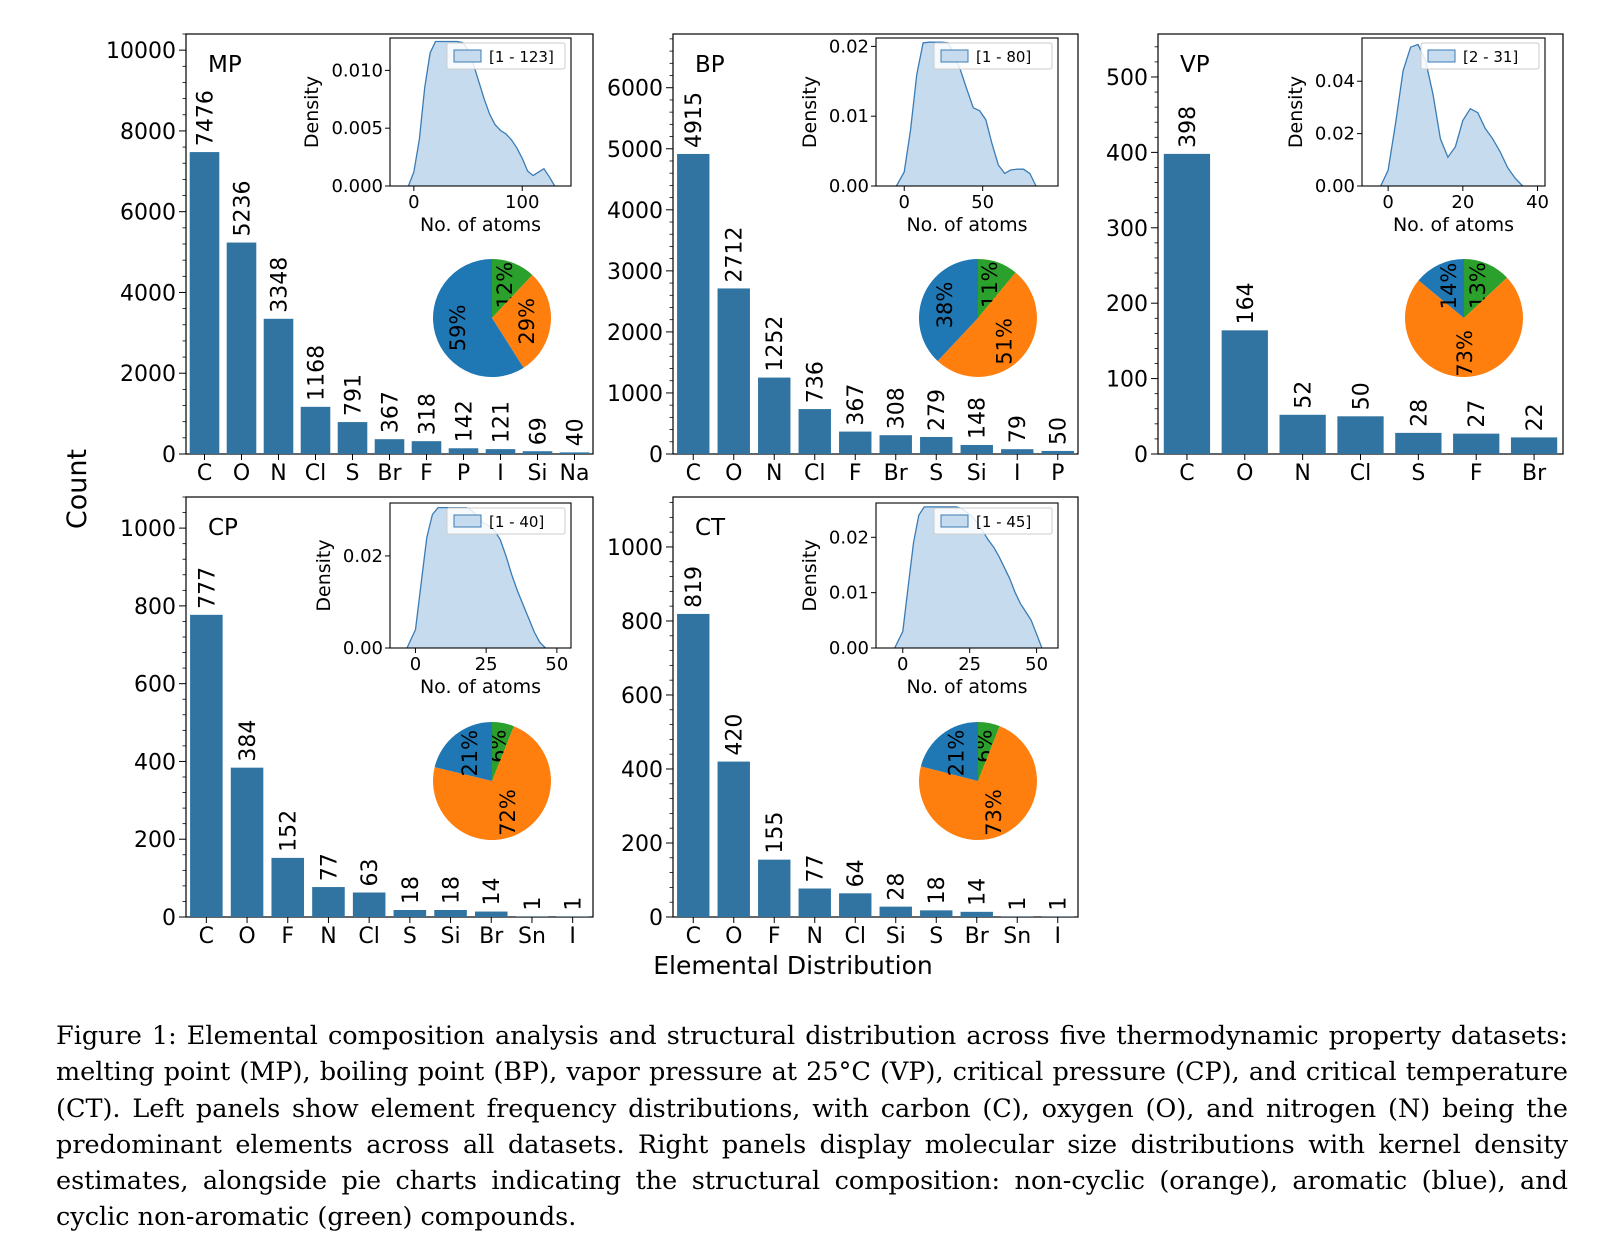  What do you see at coordinates (937, 410) in the screenshot?
I see `bar-value-label: 279` at bounding box center [937, 410].